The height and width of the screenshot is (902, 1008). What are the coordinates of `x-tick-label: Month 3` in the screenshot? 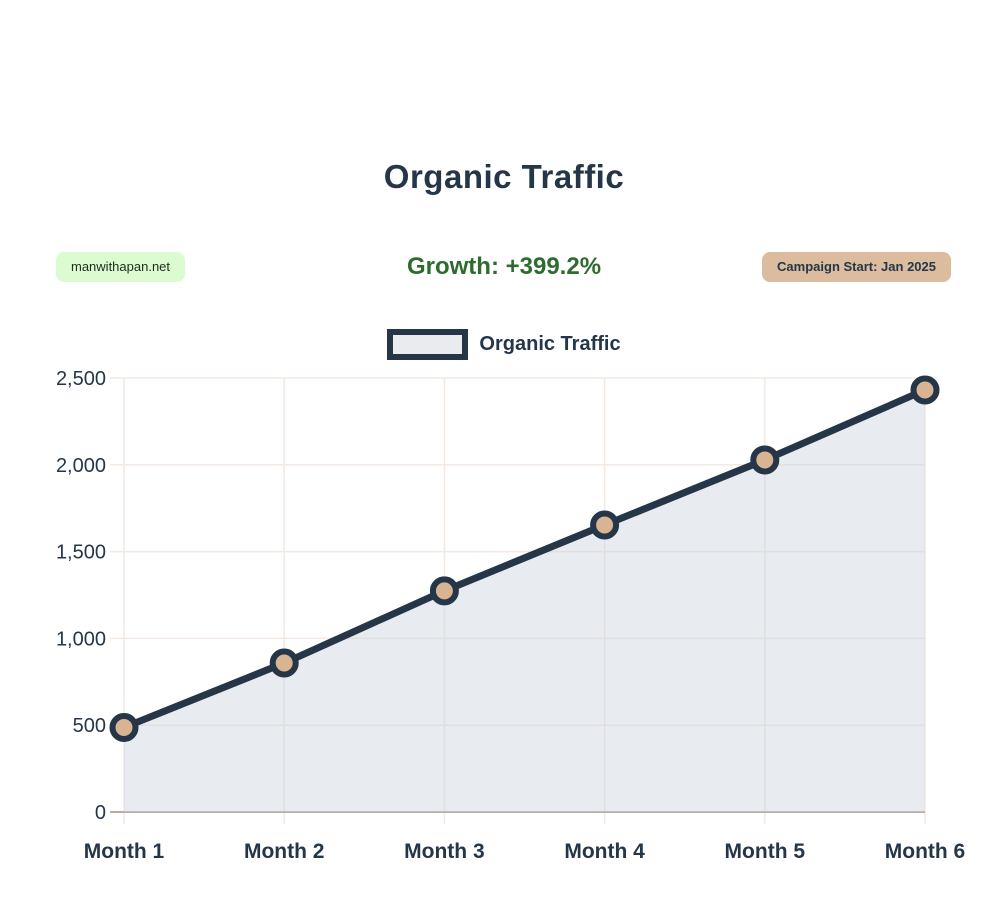 It's located at (444, 851).